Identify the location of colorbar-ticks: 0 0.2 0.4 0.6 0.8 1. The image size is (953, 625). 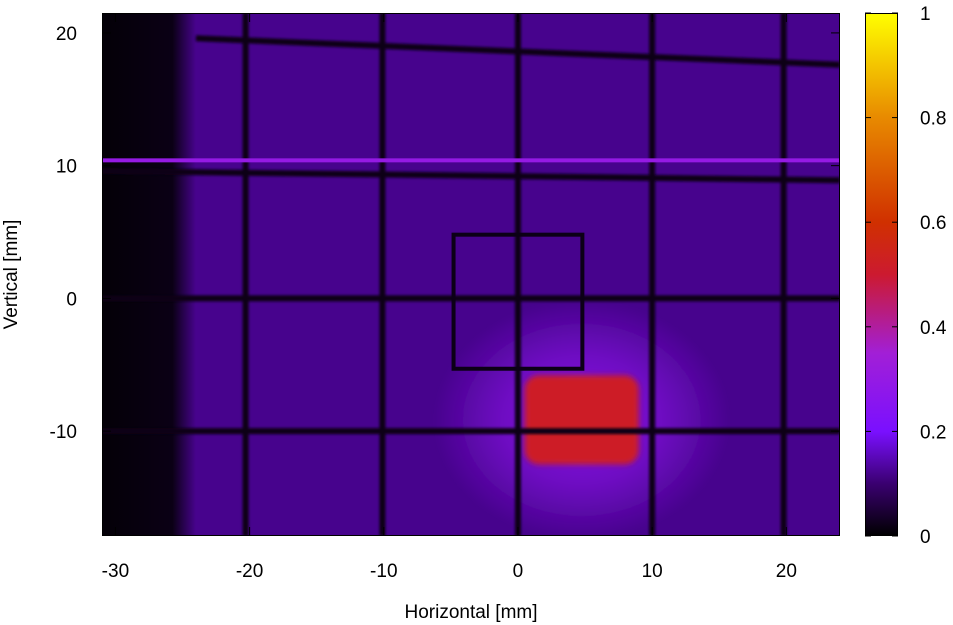
(906, 276).